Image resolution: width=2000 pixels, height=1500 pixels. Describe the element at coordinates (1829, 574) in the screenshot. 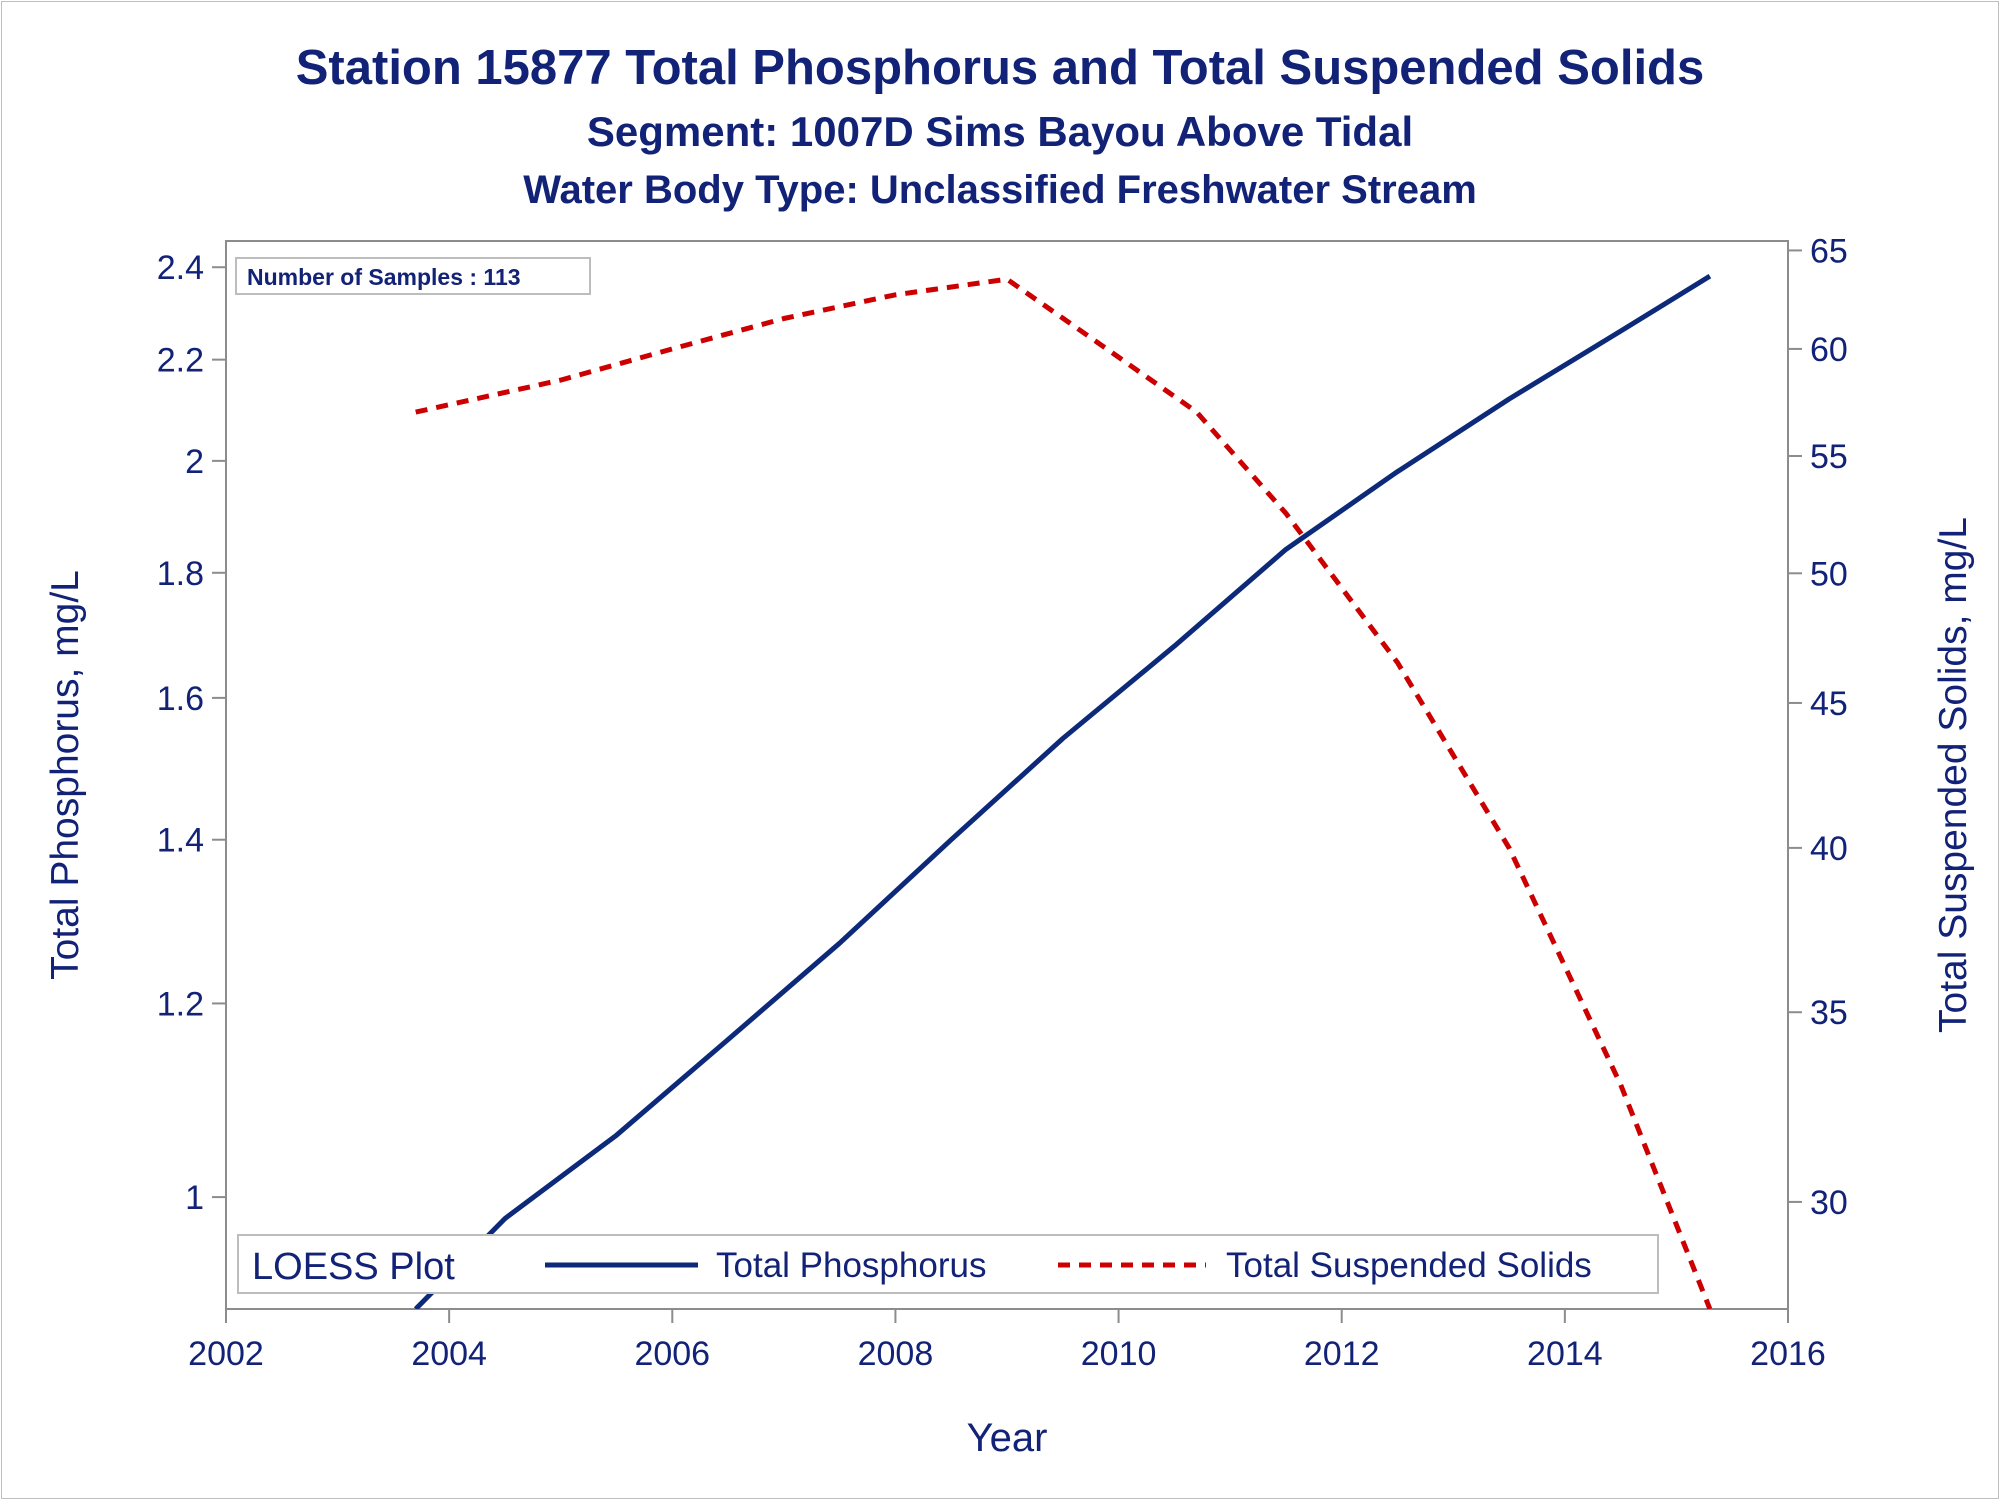

I see `y2-tick-label: 50` at that location.